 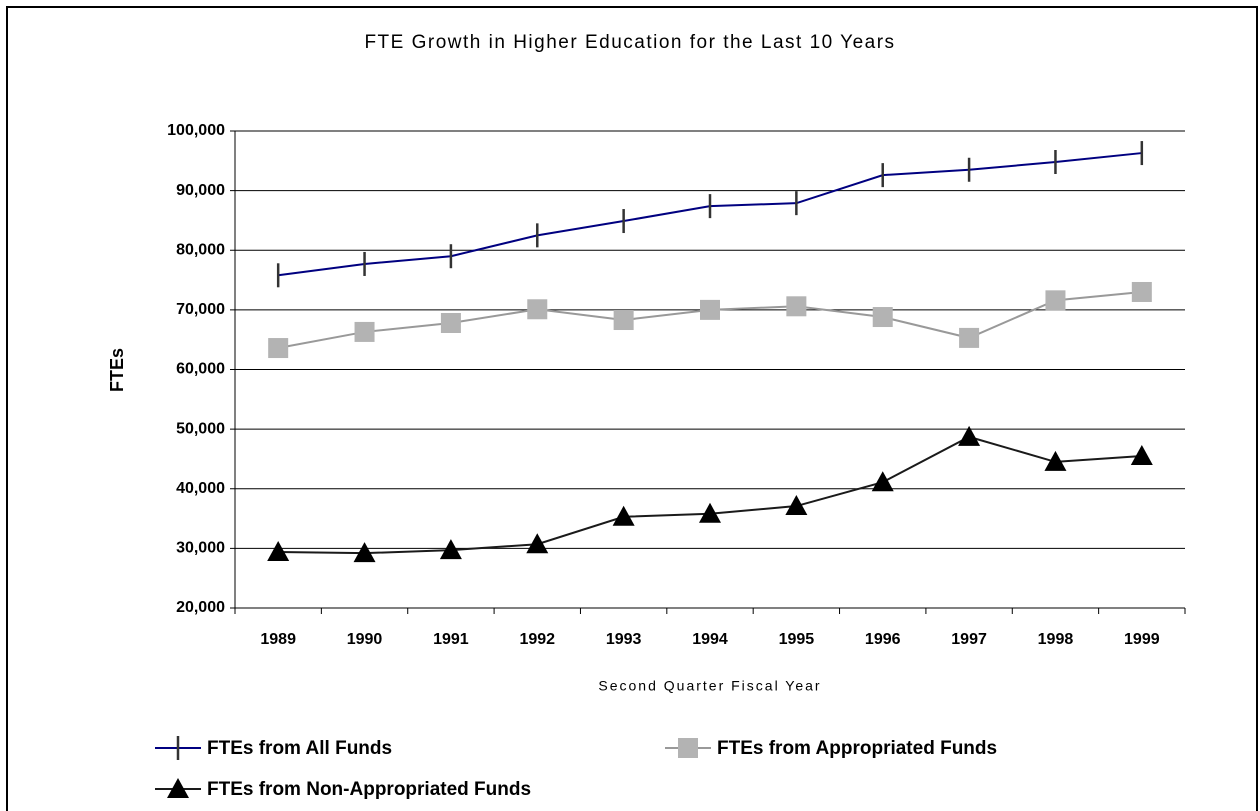 I want to click on legend-item: FTEs from Non-Appropriated Funds, so click(x=343, y=789).